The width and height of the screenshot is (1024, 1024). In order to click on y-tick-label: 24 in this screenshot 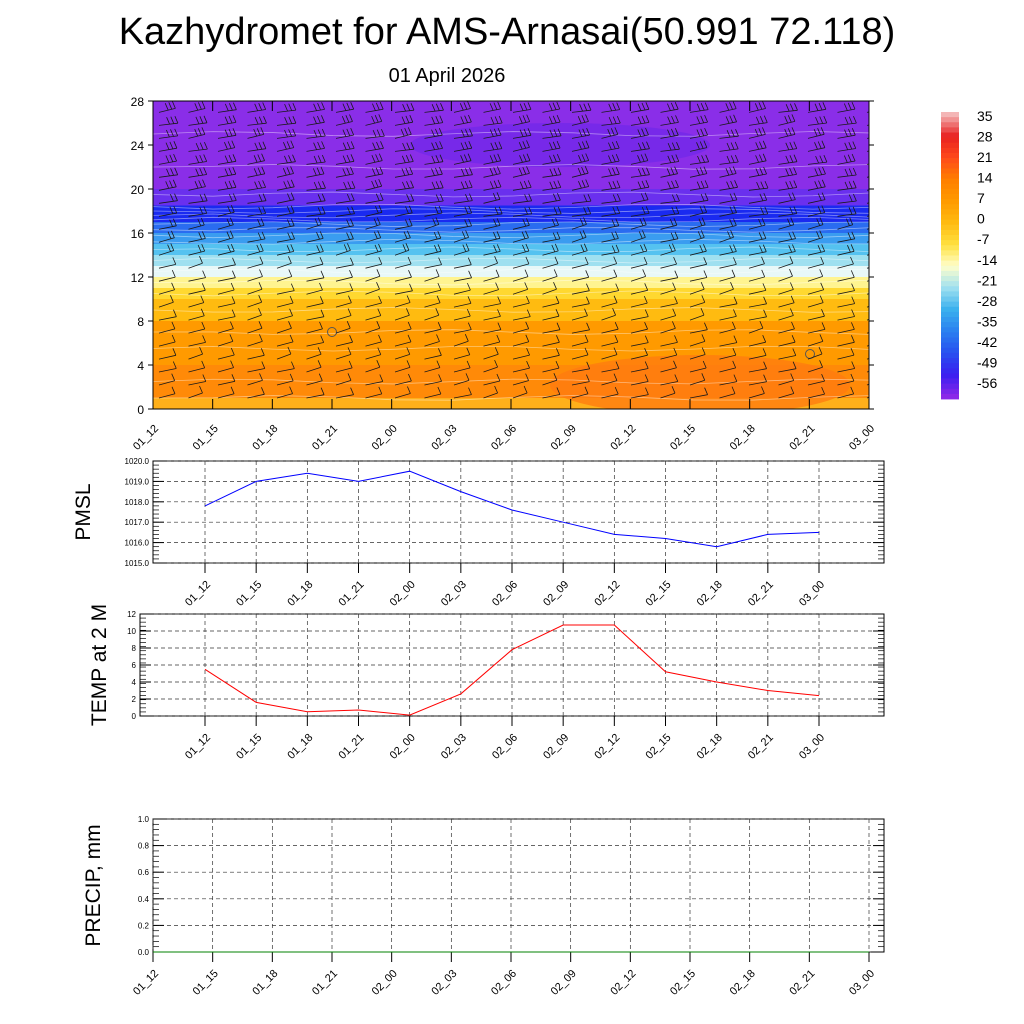, I will do `click(138, 146)`.